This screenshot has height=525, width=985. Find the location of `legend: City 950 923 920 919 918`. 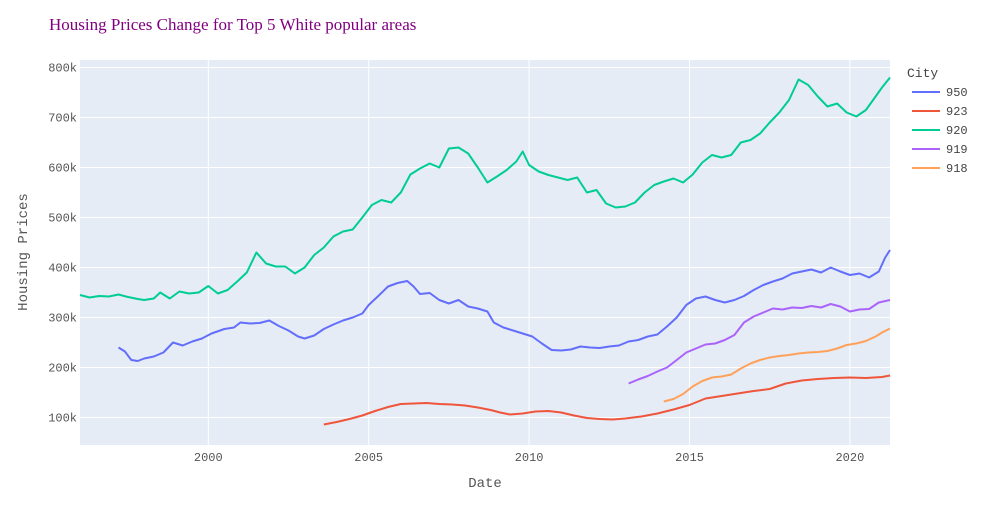

legend: City 950 923 920 919 918 is located at coordinates (937, 121).